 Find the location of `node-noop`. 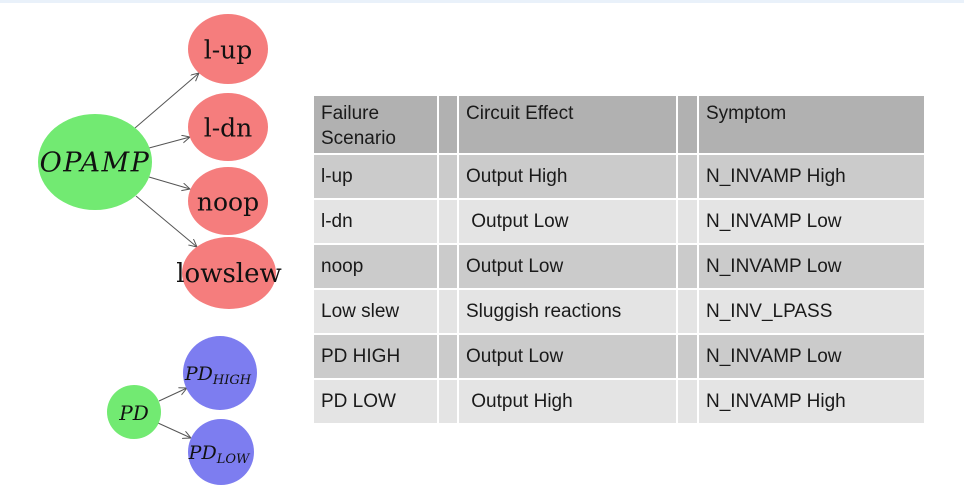

node-noop is located at coordinates (228, 201).